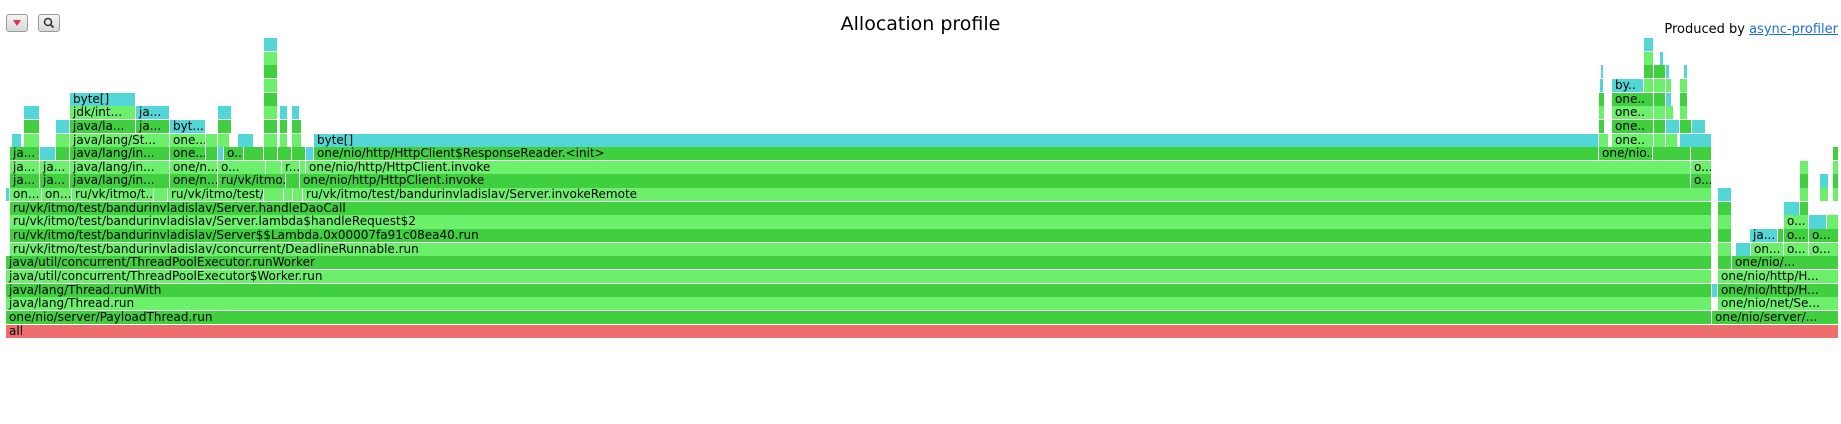 This screenshot has width=1841, height=424. What do you see at coordinates (922, 331) in the screenshot?
I see `frame-root: all` at bounding box center [922, 331].